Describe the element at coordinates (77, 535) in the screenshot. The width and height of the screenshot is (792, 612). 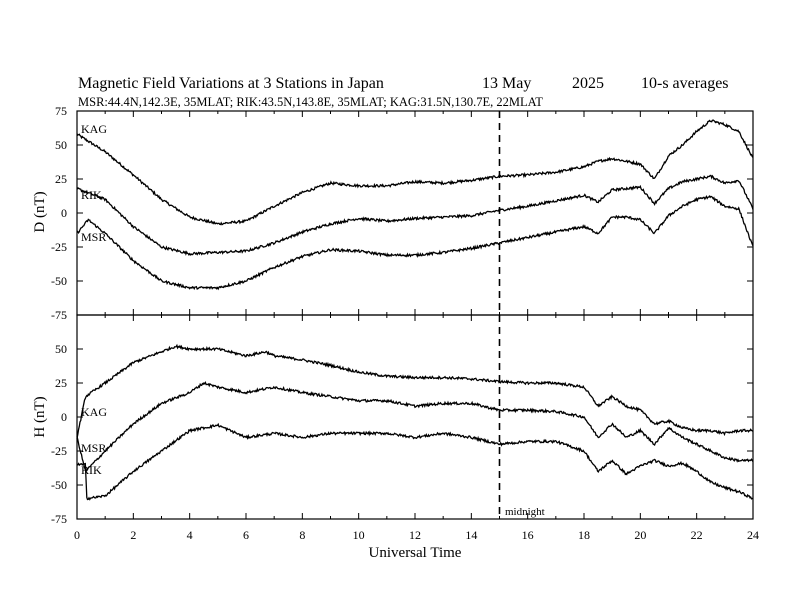
I see `x-tick-label: 0` at that location.